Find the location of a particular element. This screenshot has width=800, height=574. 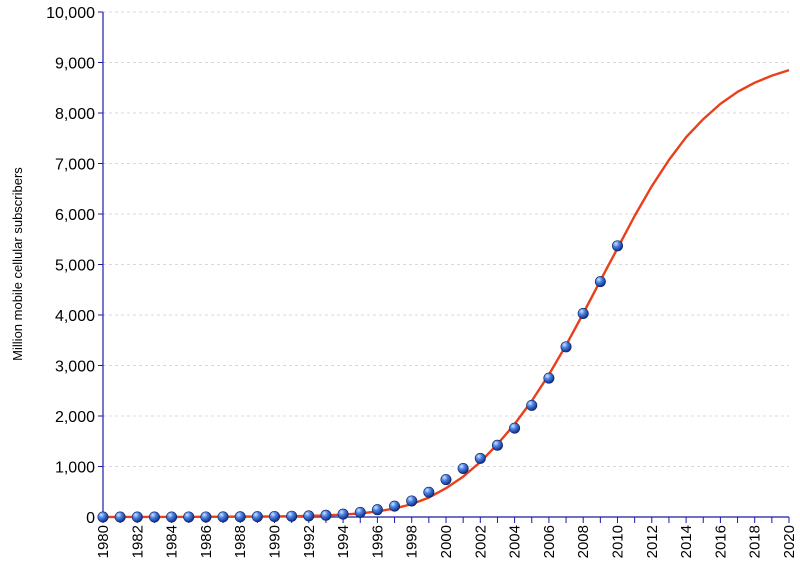

y-tick-label: 5,000 is located at coordinates (75, 266).